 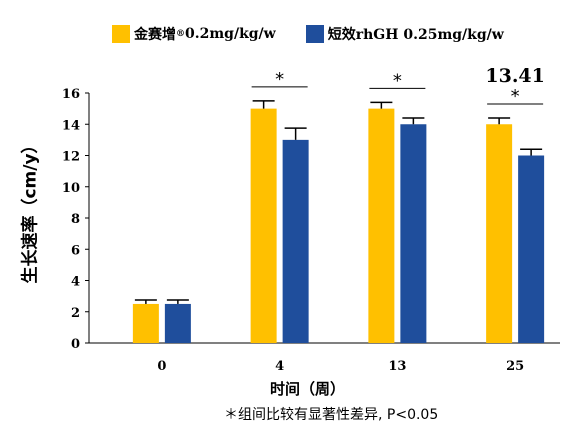 I want to click on legend-item-series-1: 金赛增 ® 0.2mg/kg/w, so click(x=194, y=34).